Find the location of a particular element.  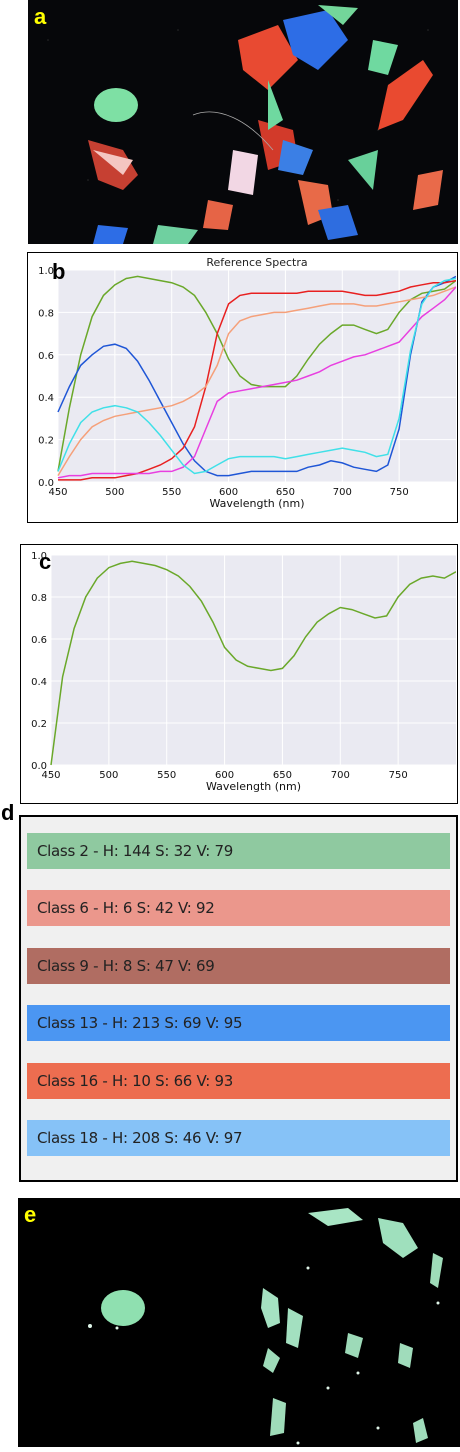

class-item: Class 18 - H: 208 S: 46 V: 97 is located at coordinates (238, 1138).